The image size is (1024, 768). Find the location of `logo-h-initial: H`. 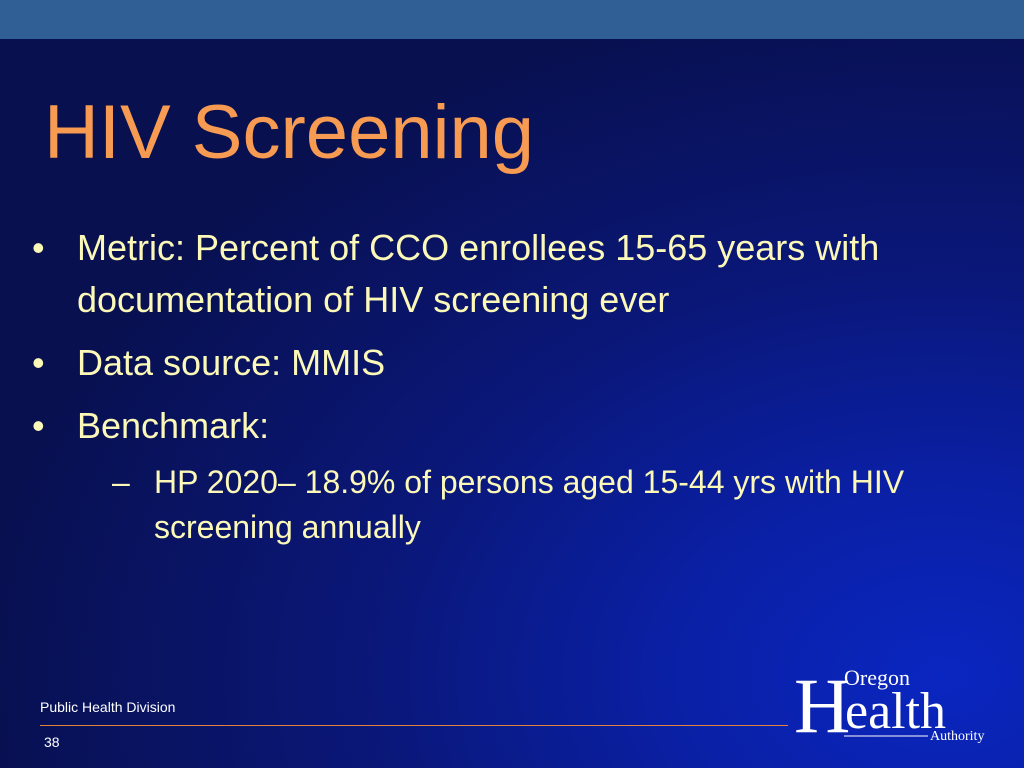

logo-h-initial: H is located at coordinates (822, 705).